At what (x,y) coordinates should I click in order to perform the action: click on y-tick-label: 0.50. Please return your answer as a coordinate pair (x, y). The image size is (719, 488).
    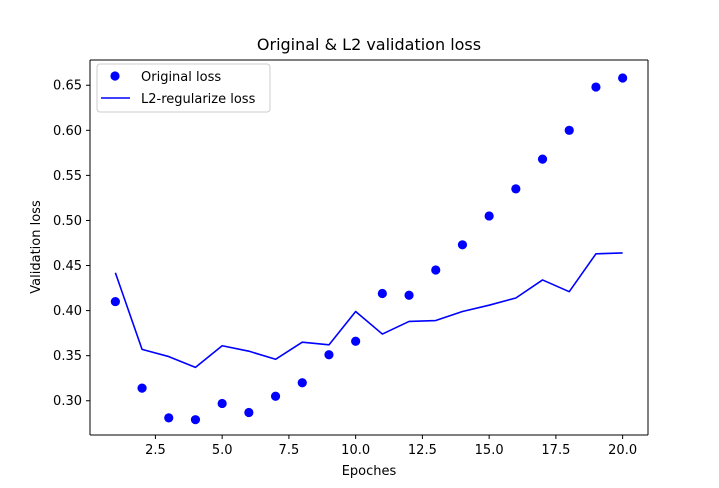
    Looking at the image, I should click on (67, 221).